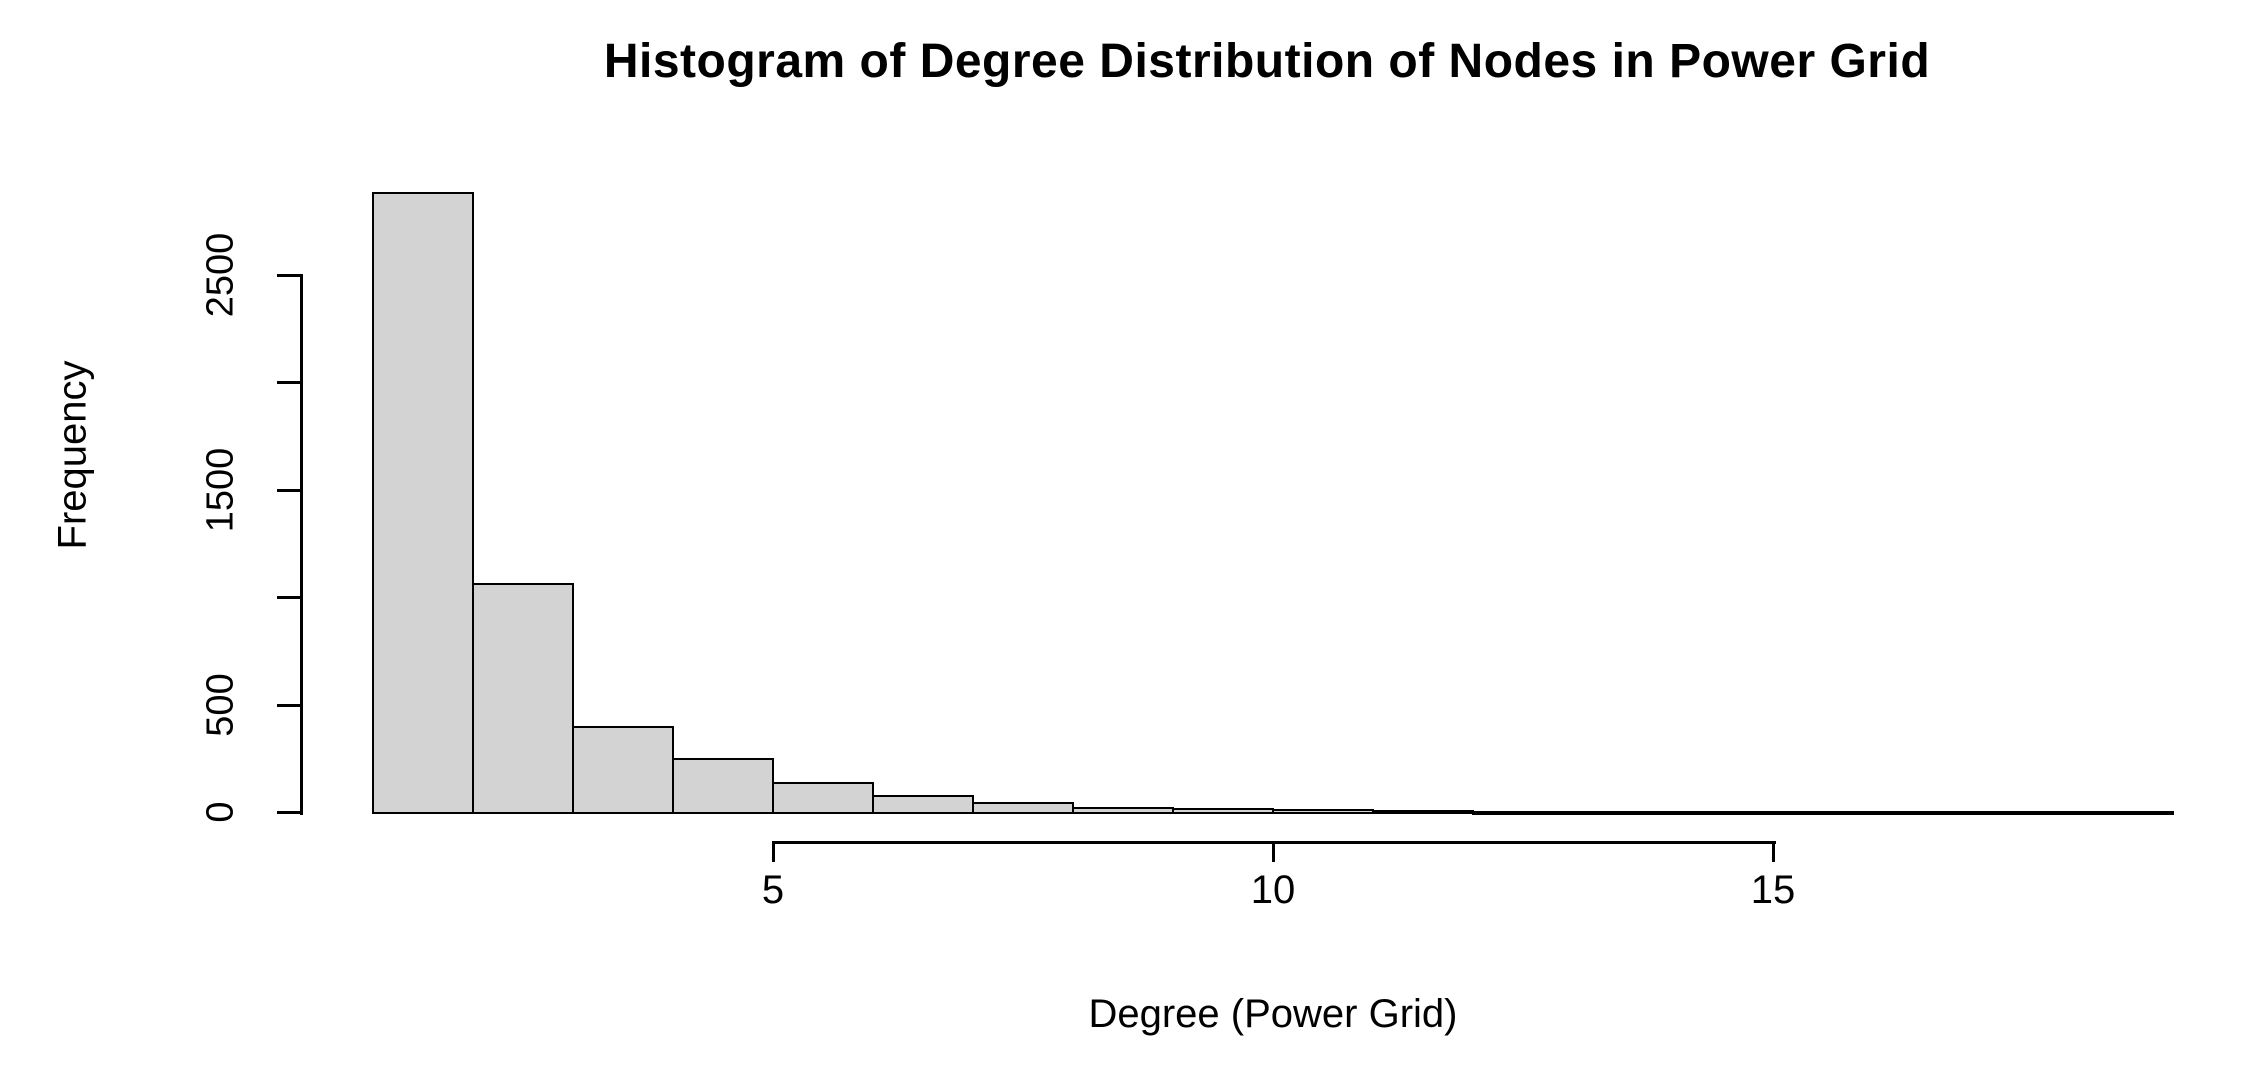 Image resolution: width=2243 pixels, height=1076 pixels. I want to click on x-tick-label: 15, so click(1773, 890).